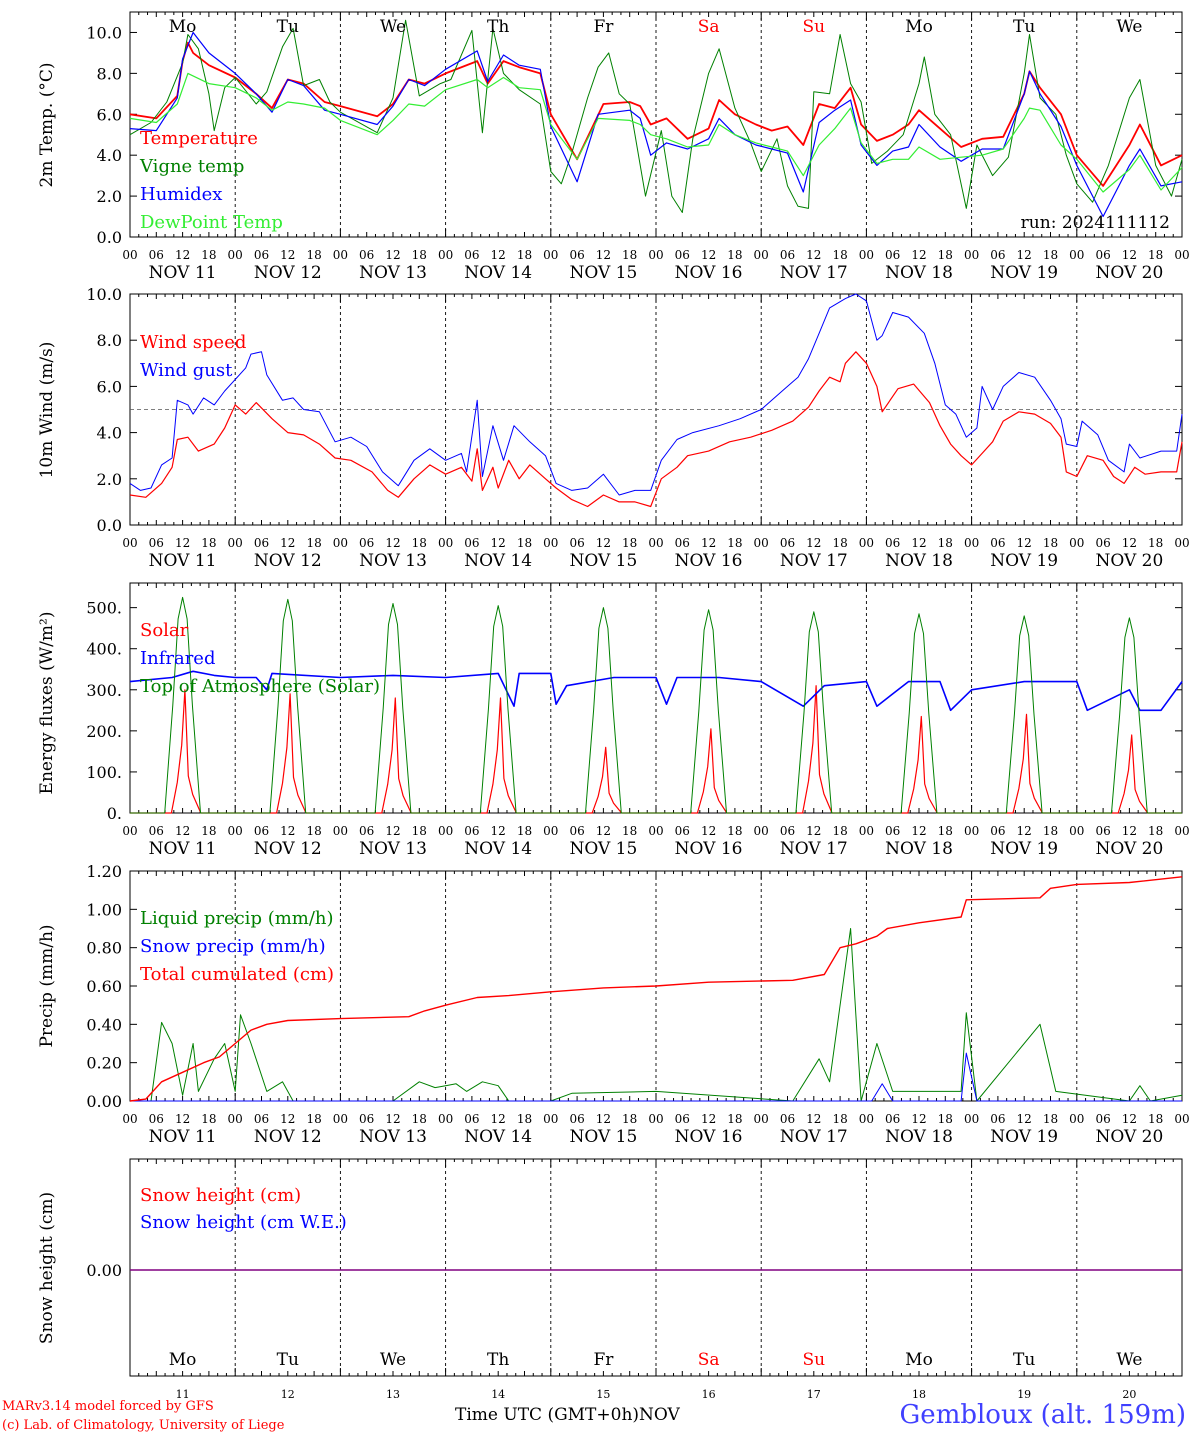 The height and width of the screenshot is (1440, 1194). What do you see at coordinates (656, 691) in the screenshot?
I see `series-line-infrared` at bounding box center [656, 691].